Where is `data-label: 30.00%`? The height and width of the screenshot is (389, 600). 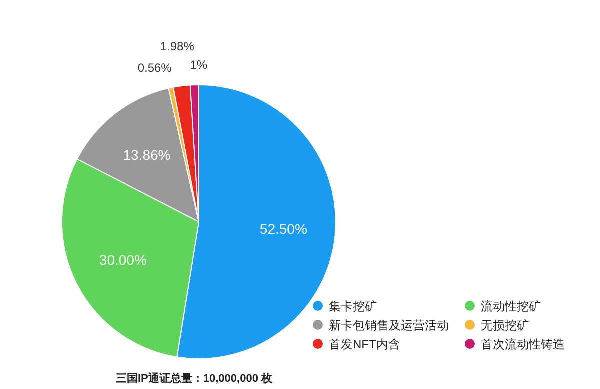
data-label: 30.00% is located at coordinates (123, 260).